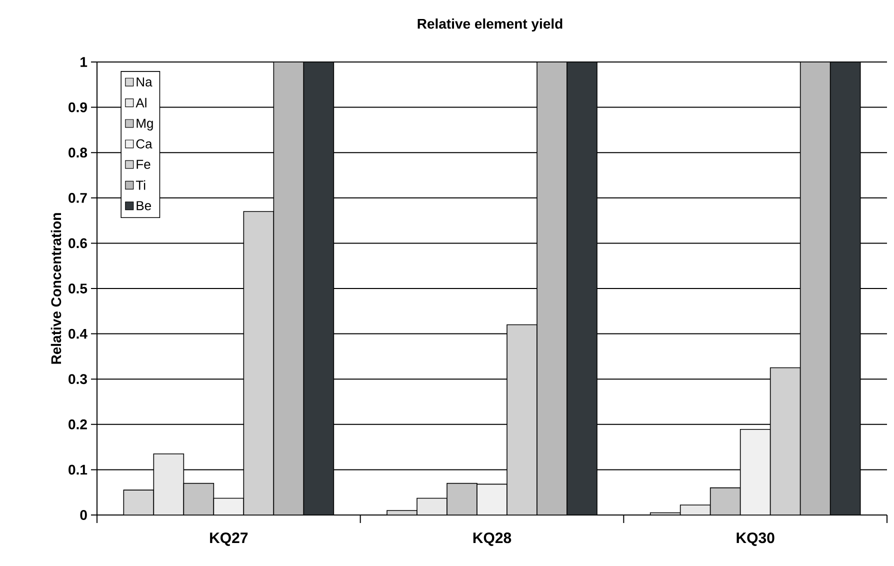  Describe the element at coordinates (78, 469) in the screenshot. I see `y-tick-label: 0.1` at that location.